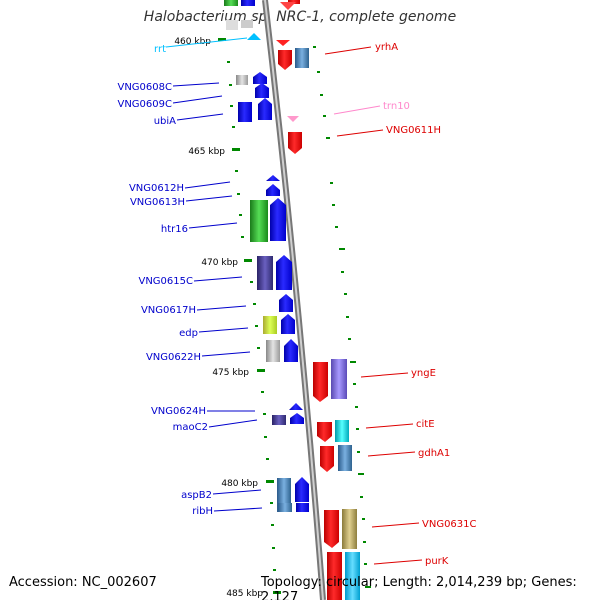 The width and height of the screenshot is (600, 600). What do you see at coordinates (242, 80) in the screenshot?
I see `feature-VNG0608C-gray` at bounding box center [242, 80].